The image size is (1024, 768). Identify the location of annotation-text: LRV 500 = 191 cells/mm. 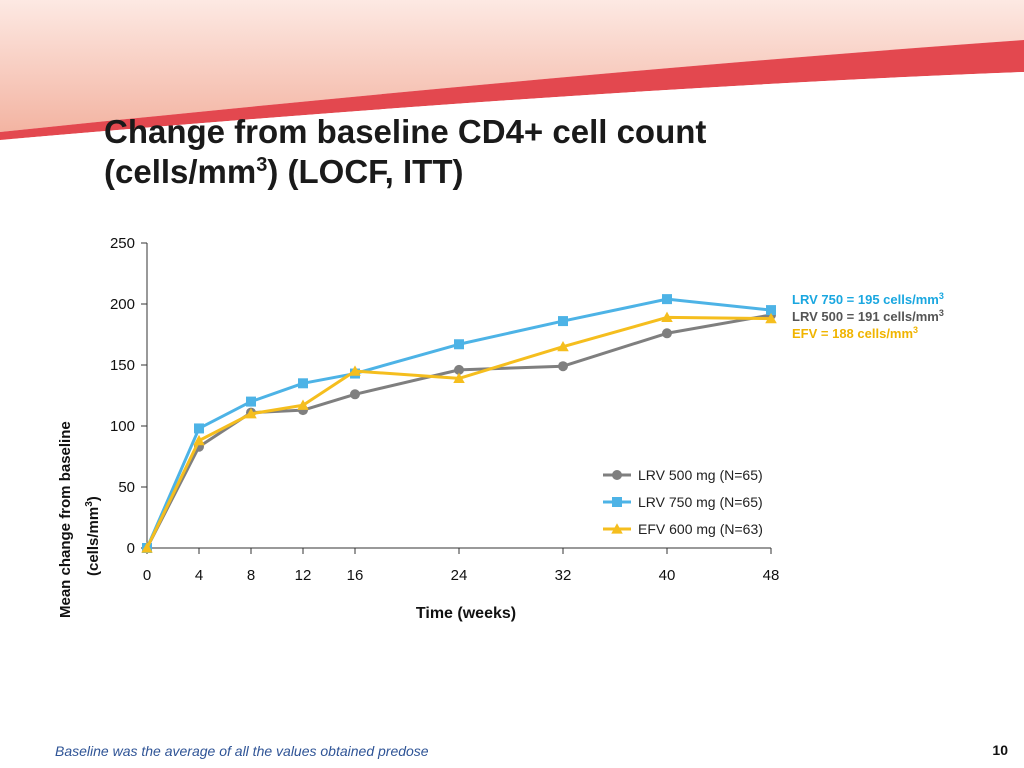
(865, 316).